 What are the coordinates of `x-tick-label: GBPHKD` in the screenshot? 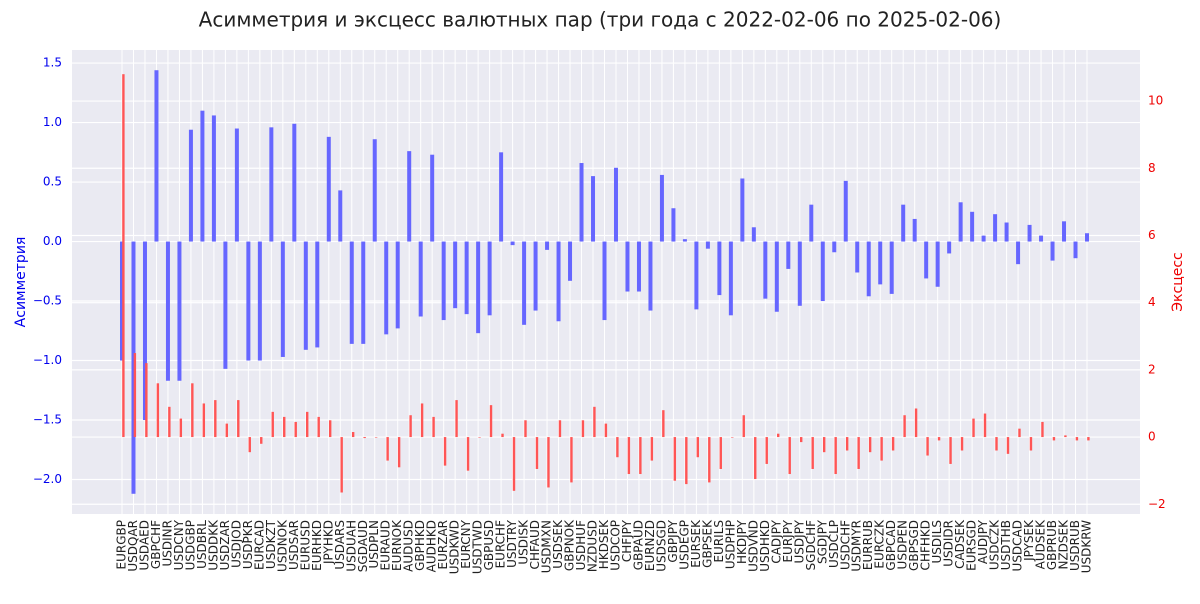 It's located at (420, 545).